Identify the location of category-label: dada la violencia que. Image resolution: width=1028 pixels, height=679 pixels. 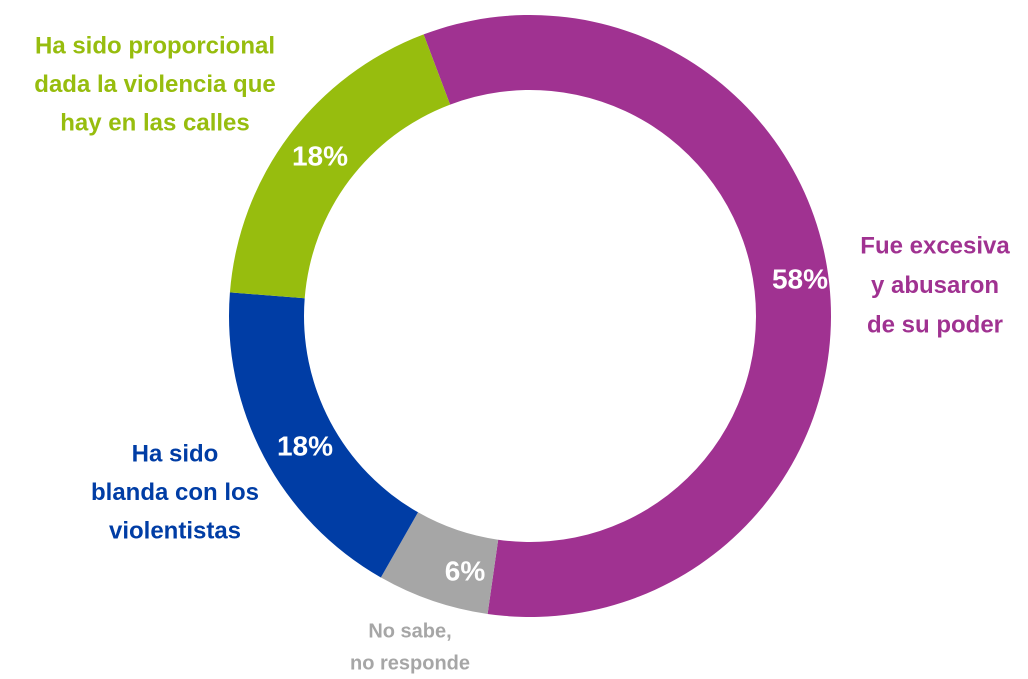
(154, 84).